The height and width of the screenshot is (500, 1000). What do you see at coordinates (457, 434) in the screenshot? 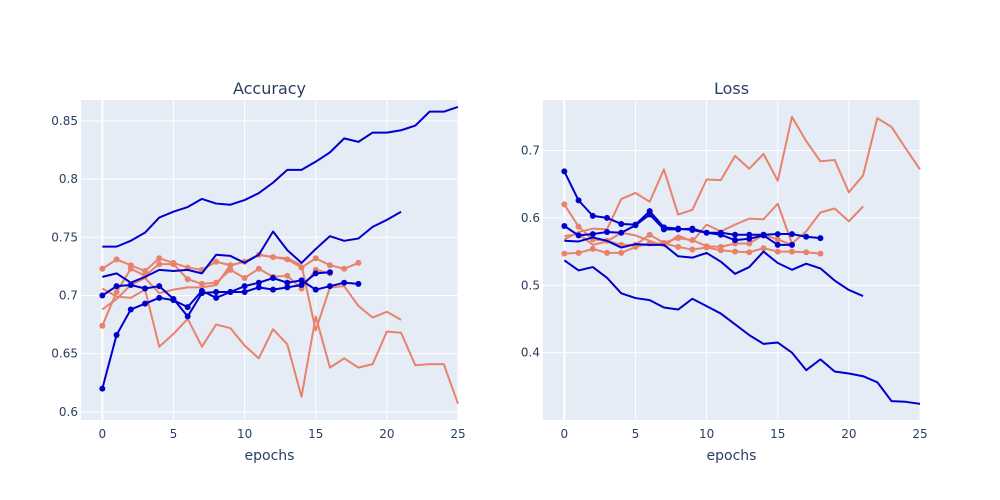
I see `x-tick-label: 25` at bounding box center [457, 434].